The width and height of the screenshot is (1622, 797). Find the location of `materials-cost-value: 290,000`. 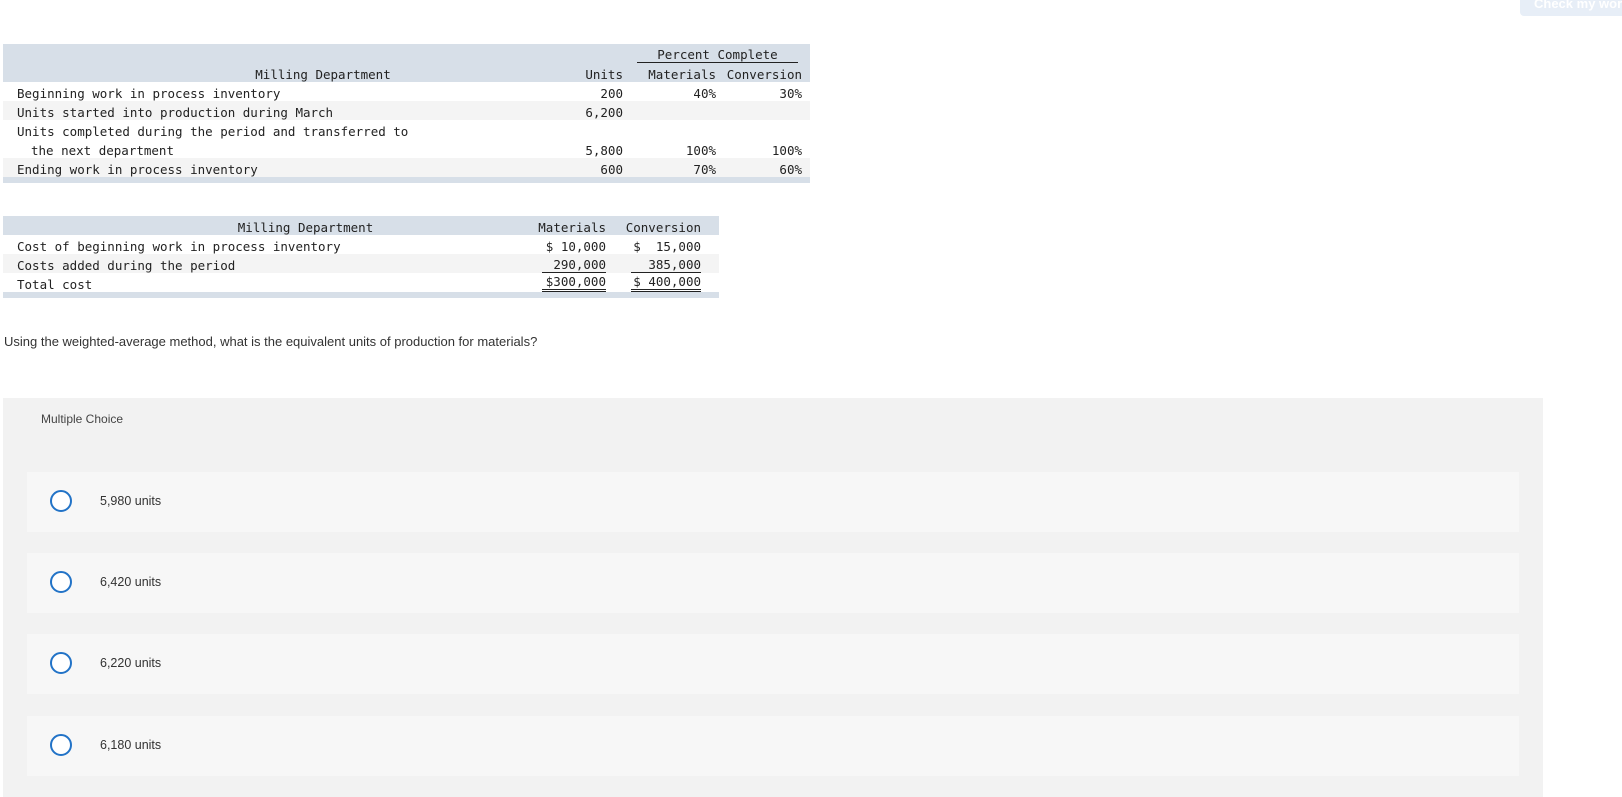

materials-cost-value: 290,000 is located at coordinates (574, 265).